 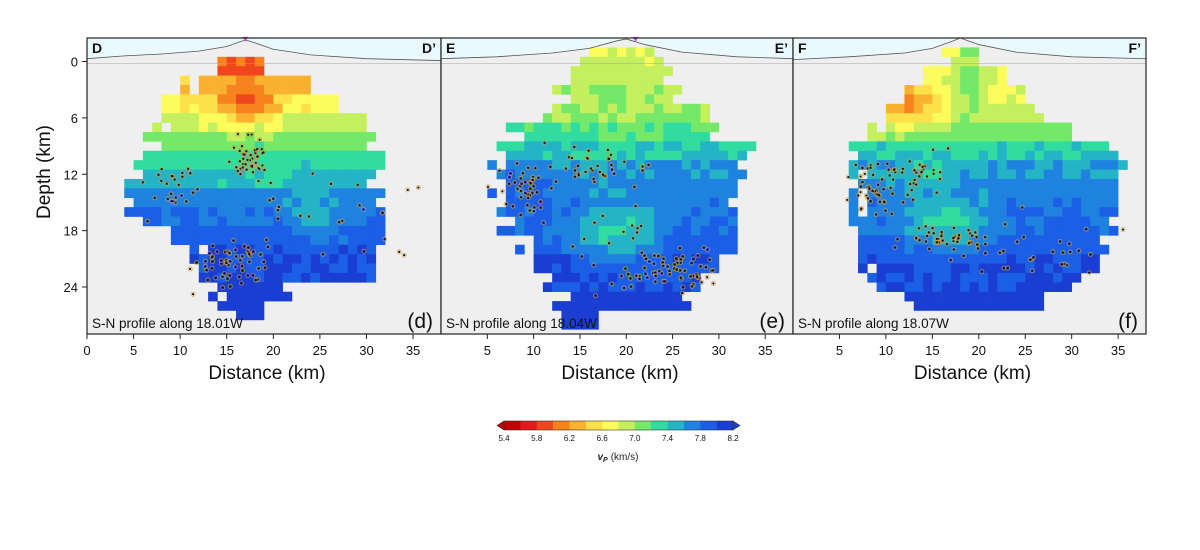 What do you see at coordinates (561, 425) in the screenshot?
I see `colorbar-swatch` at bounding box center [561, 425].